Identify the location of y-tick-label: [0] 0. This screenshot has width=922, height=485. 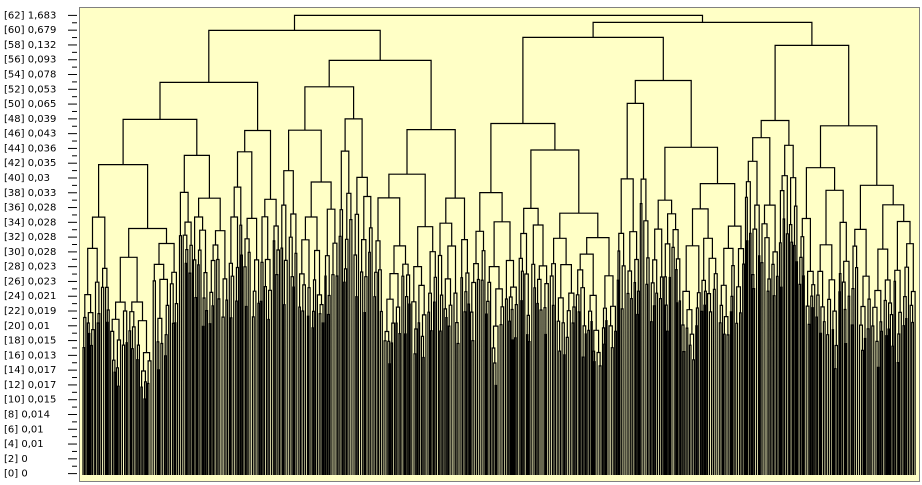
(16, 474).